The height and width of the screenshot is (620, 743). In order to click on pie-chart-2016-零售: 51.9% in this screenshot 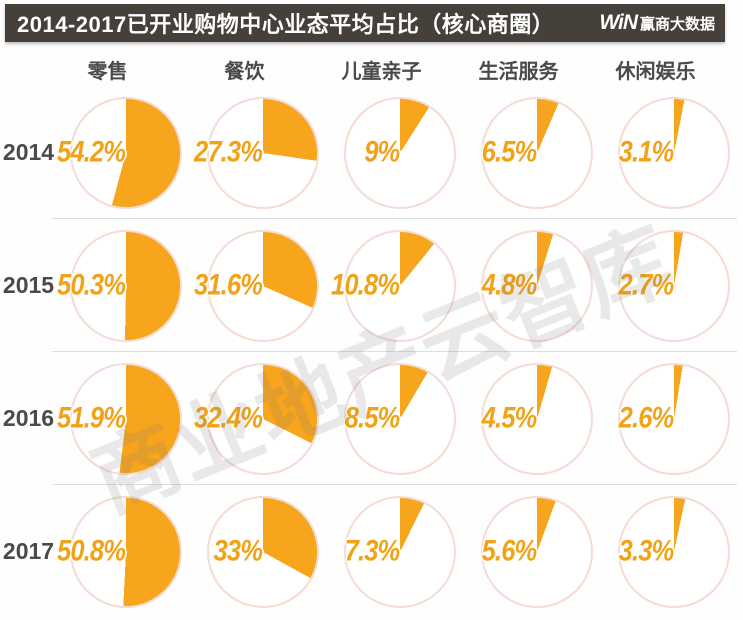, I will do `click(119, 418)`.